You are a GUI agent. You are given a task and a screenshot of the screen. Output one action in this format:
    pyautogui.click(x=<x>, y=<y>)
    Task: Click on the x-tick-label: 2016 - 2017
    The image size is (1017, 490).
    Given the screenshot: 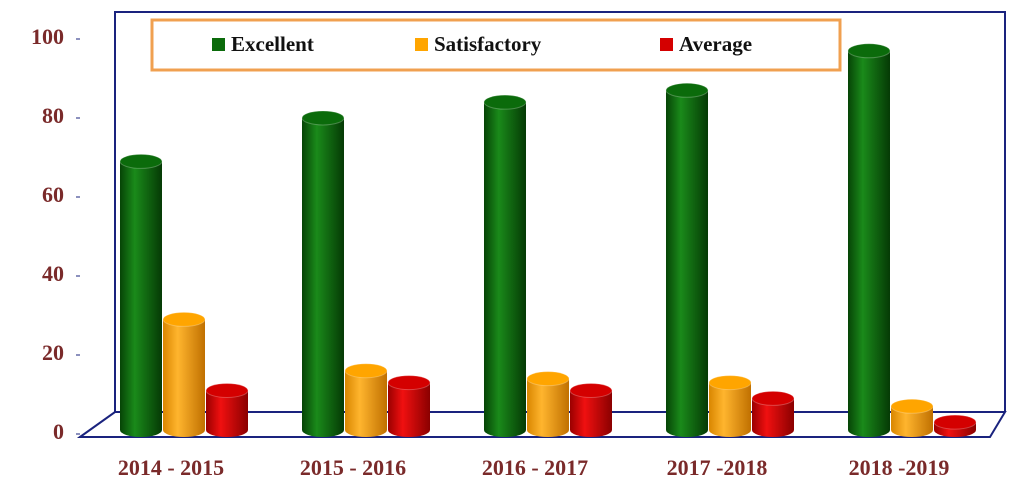 What is the action you would take?
    pyautogui.click(x=535, y=467)
    